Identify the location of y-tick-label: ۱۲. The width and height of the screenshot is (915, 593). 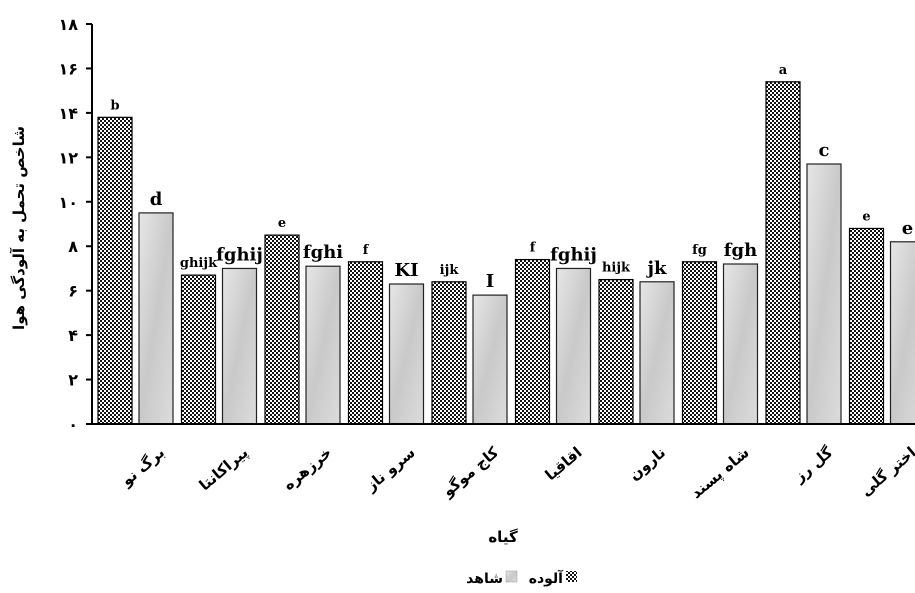
(68, 157).